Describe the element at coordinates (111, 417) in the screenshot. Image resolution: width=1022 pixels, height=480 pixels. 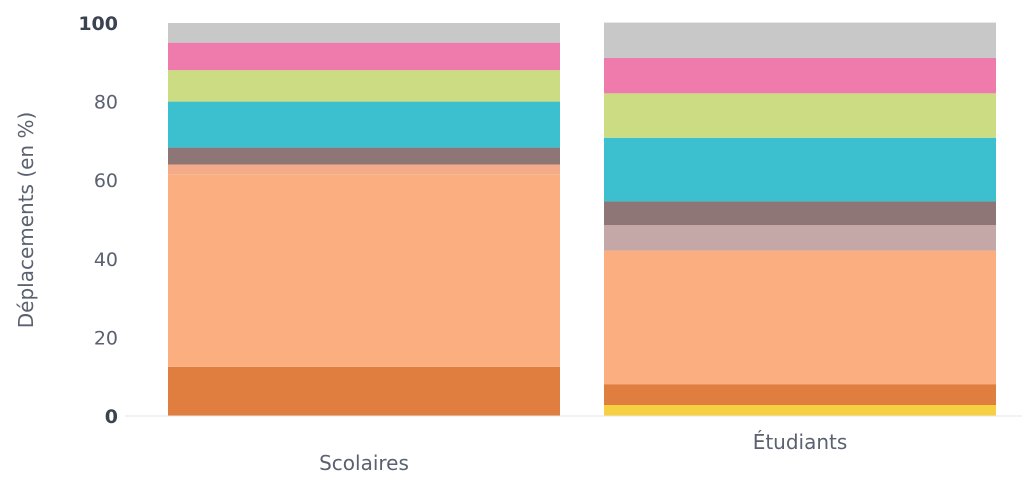
I see `y-tick-label-0: 0` at that location.